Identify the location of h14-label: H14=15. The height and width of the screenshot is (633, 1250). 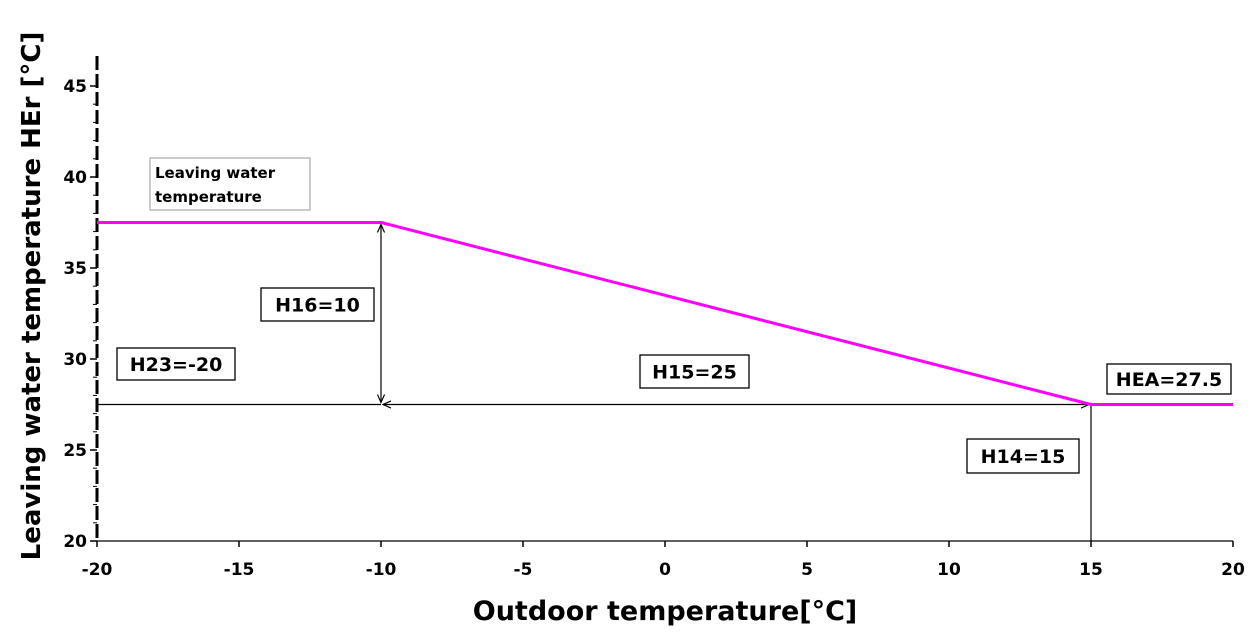
(1023, 457).